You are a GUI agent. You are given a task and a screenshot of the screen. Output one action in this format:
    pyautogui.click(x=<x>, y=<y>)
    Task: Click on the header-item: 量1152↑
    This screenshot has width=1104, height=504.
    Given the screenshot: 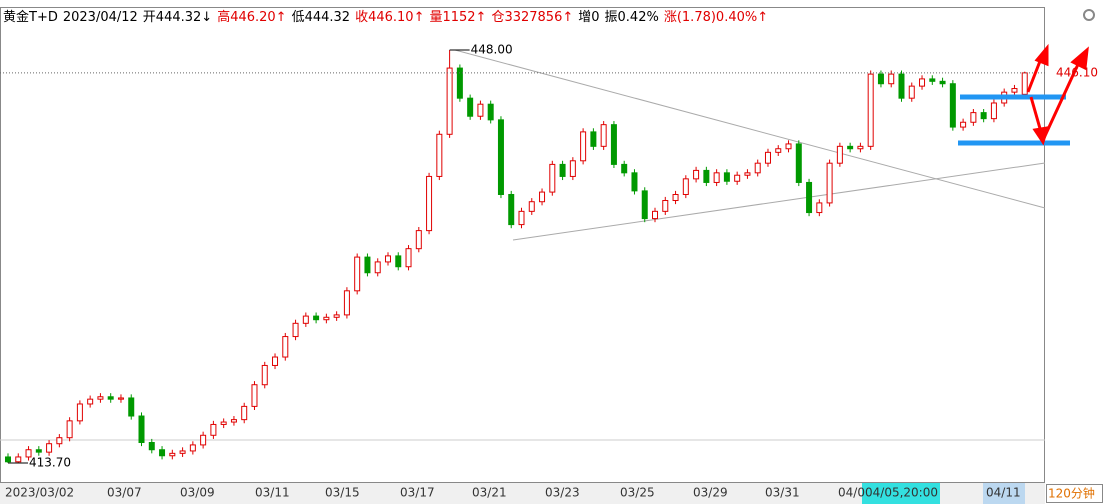 What is the action you would take?
    pyautogui.click(x=458, y=17)
    